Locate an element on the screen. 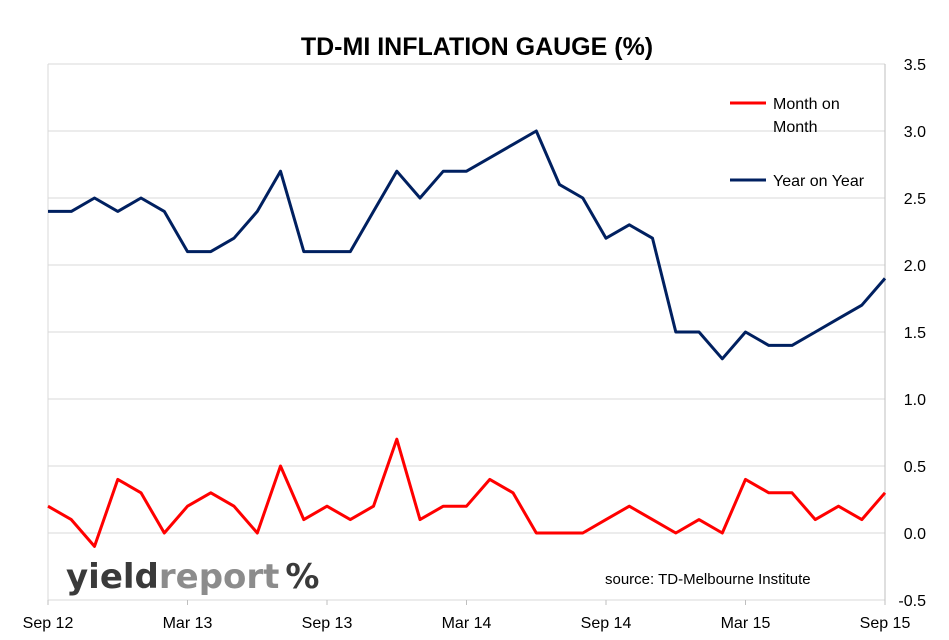 The height and width of the screenshot is (640, 949). x-tick-label: Mar 13 is located at coordinates (188, 623).